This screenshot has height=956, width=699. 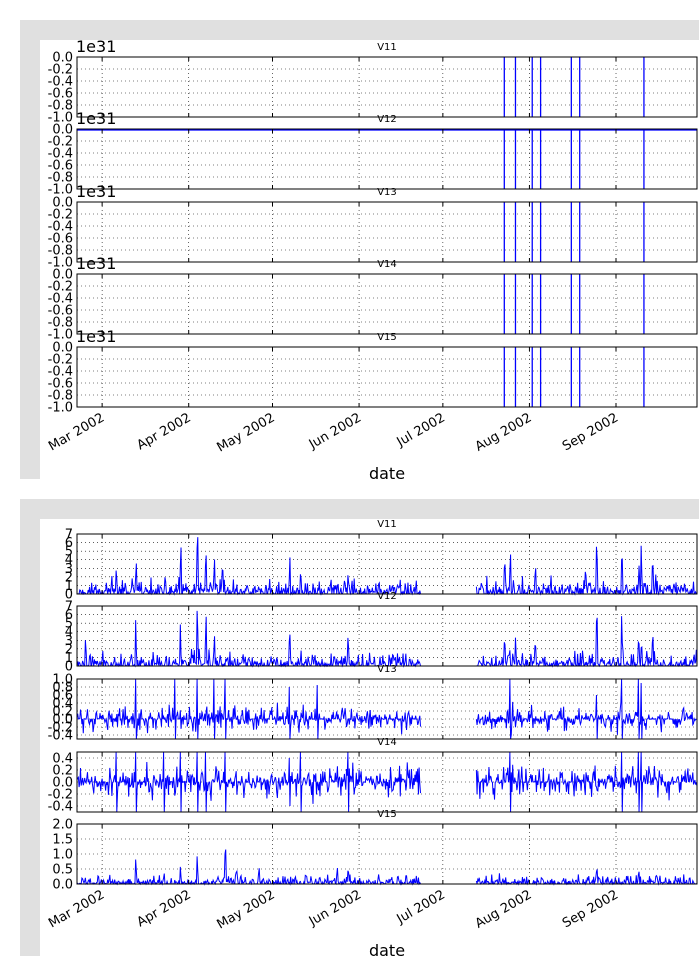 I want to click on x-tick-label: Sep 2002, so click(x=590, y=909).